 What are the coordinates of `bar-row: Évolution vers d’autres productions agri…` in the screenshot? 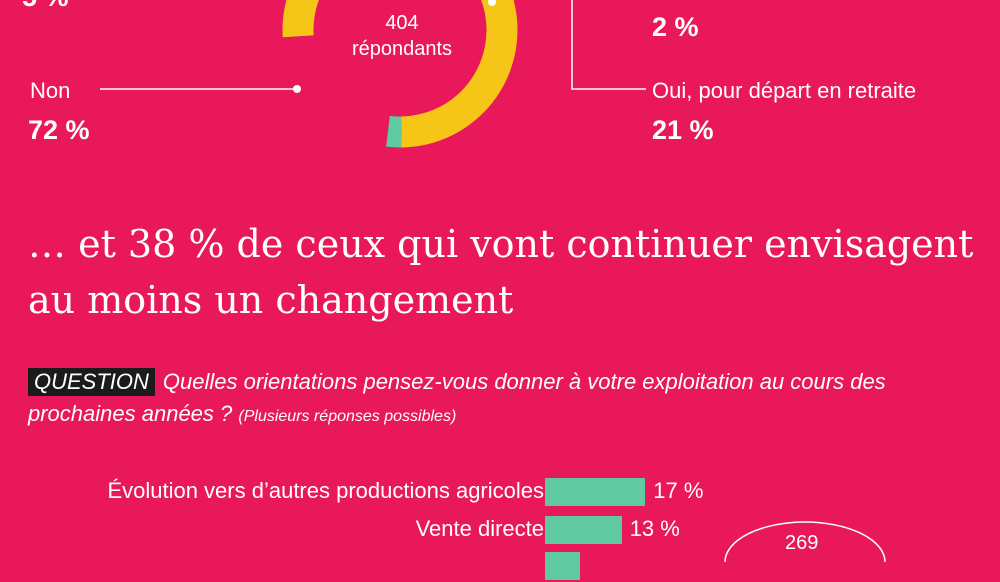 It's located at (500, 493).